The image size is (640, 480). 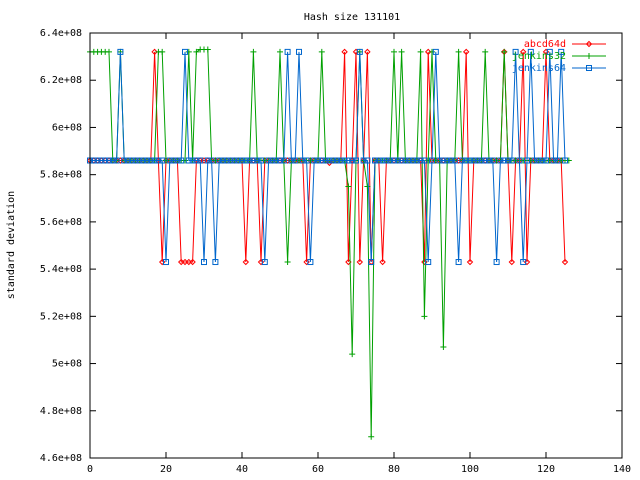 I want to click on x-tick-label: 100, so click(x=470, y=469).